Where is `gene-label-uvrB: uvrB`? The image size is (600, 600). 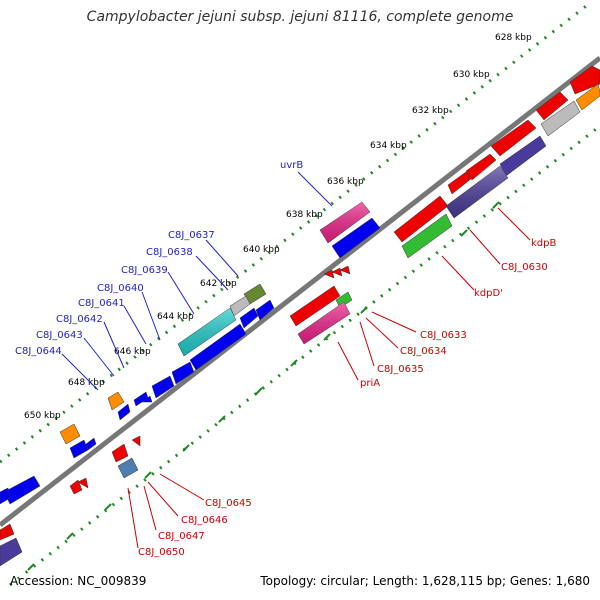 gene-label-uvrB: uvrB is located at coordinates (291, 165).